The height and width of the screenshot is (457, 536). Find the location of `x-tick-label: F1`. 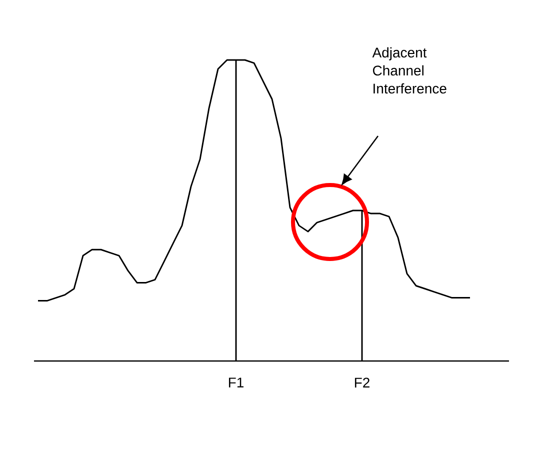

x-tick-label: F1 is located at coordinates (236, 383).